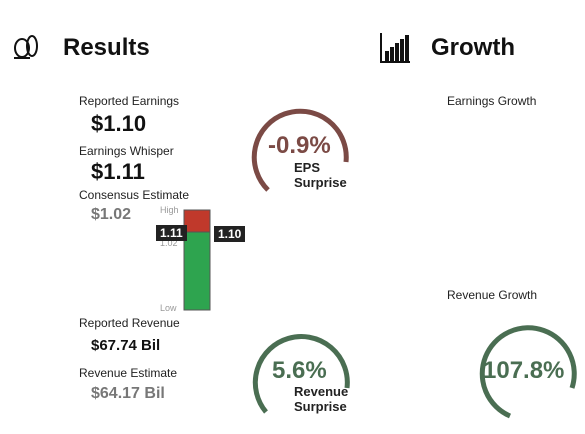 This screenshot has height=434, width=585. I want to click on range-tag: 1.10, so click(230, 234).